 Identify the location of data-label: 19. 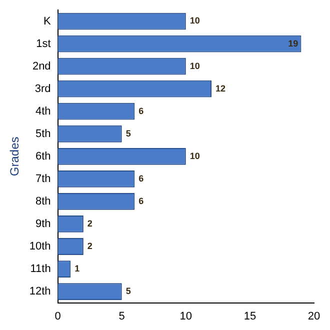
(293, 43).